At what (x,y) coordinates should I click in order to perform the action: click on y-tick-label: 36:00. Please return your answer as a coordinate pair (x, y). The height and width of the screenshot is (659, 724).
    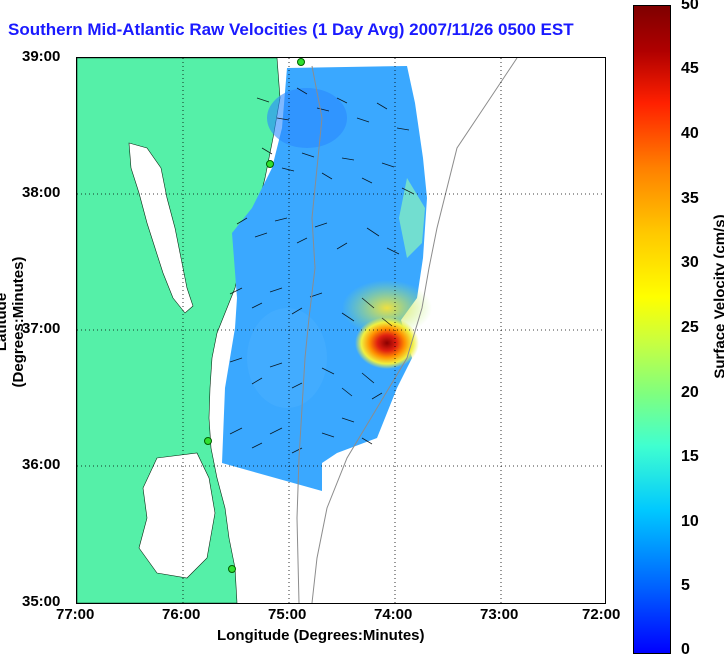
    Looking at the image, I should click on (41, 464).